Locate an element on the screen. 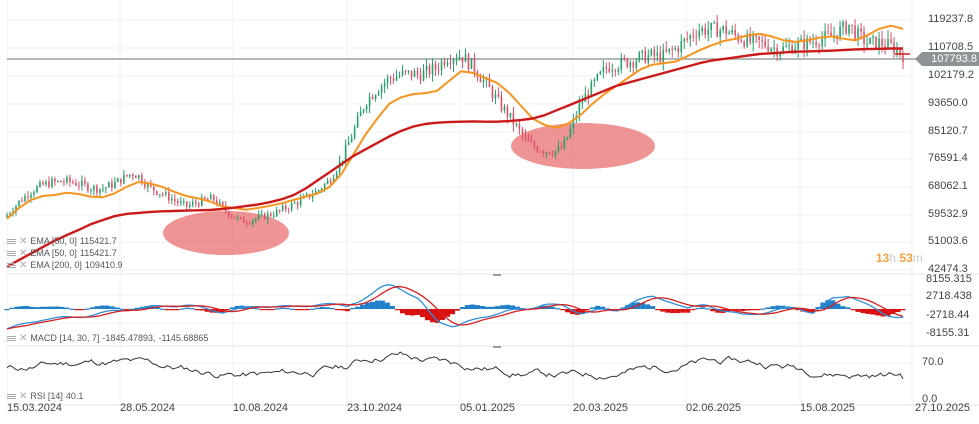 This screenshot has height=424, width=979. price-axis-tick: 42474.3 is located at coordinates (948, 269).